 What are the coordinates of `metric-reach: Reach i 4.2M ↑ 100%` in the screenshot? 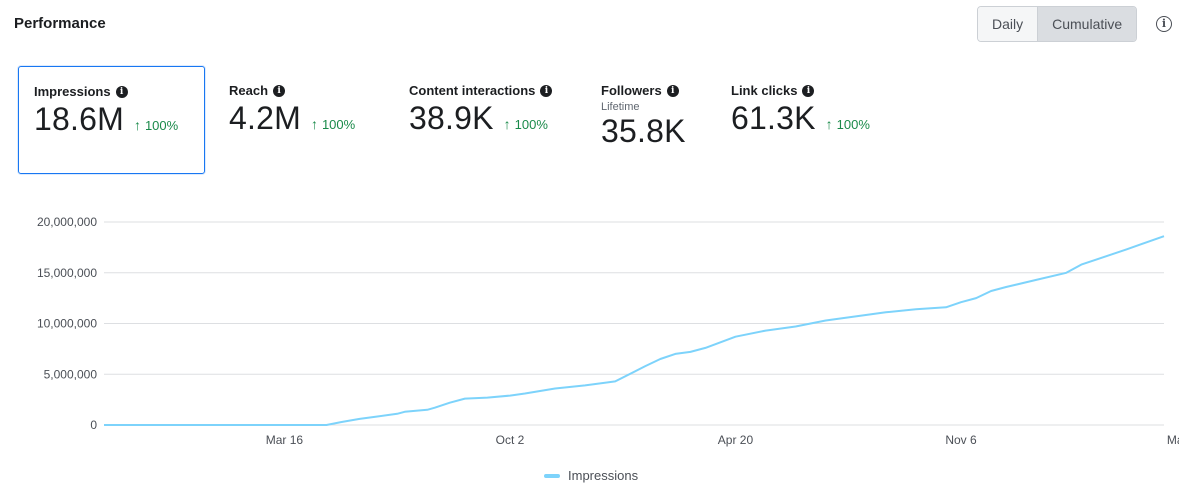 It's located at (299, 120).